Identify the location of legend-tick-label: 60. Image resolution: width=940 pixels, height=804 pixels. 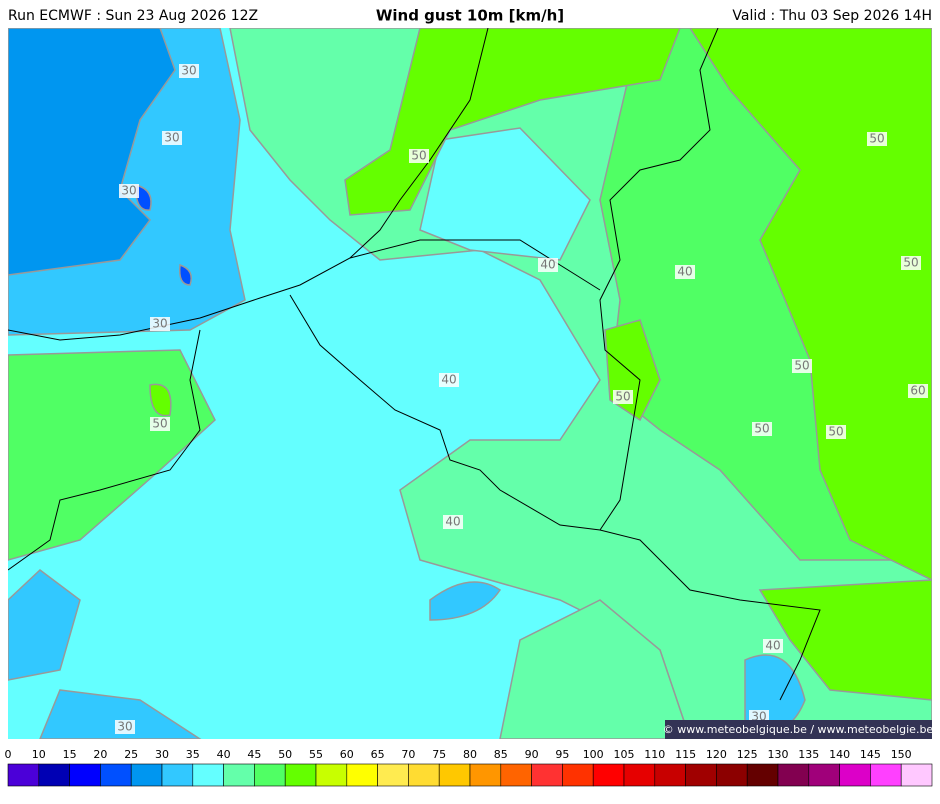
(347, 754).